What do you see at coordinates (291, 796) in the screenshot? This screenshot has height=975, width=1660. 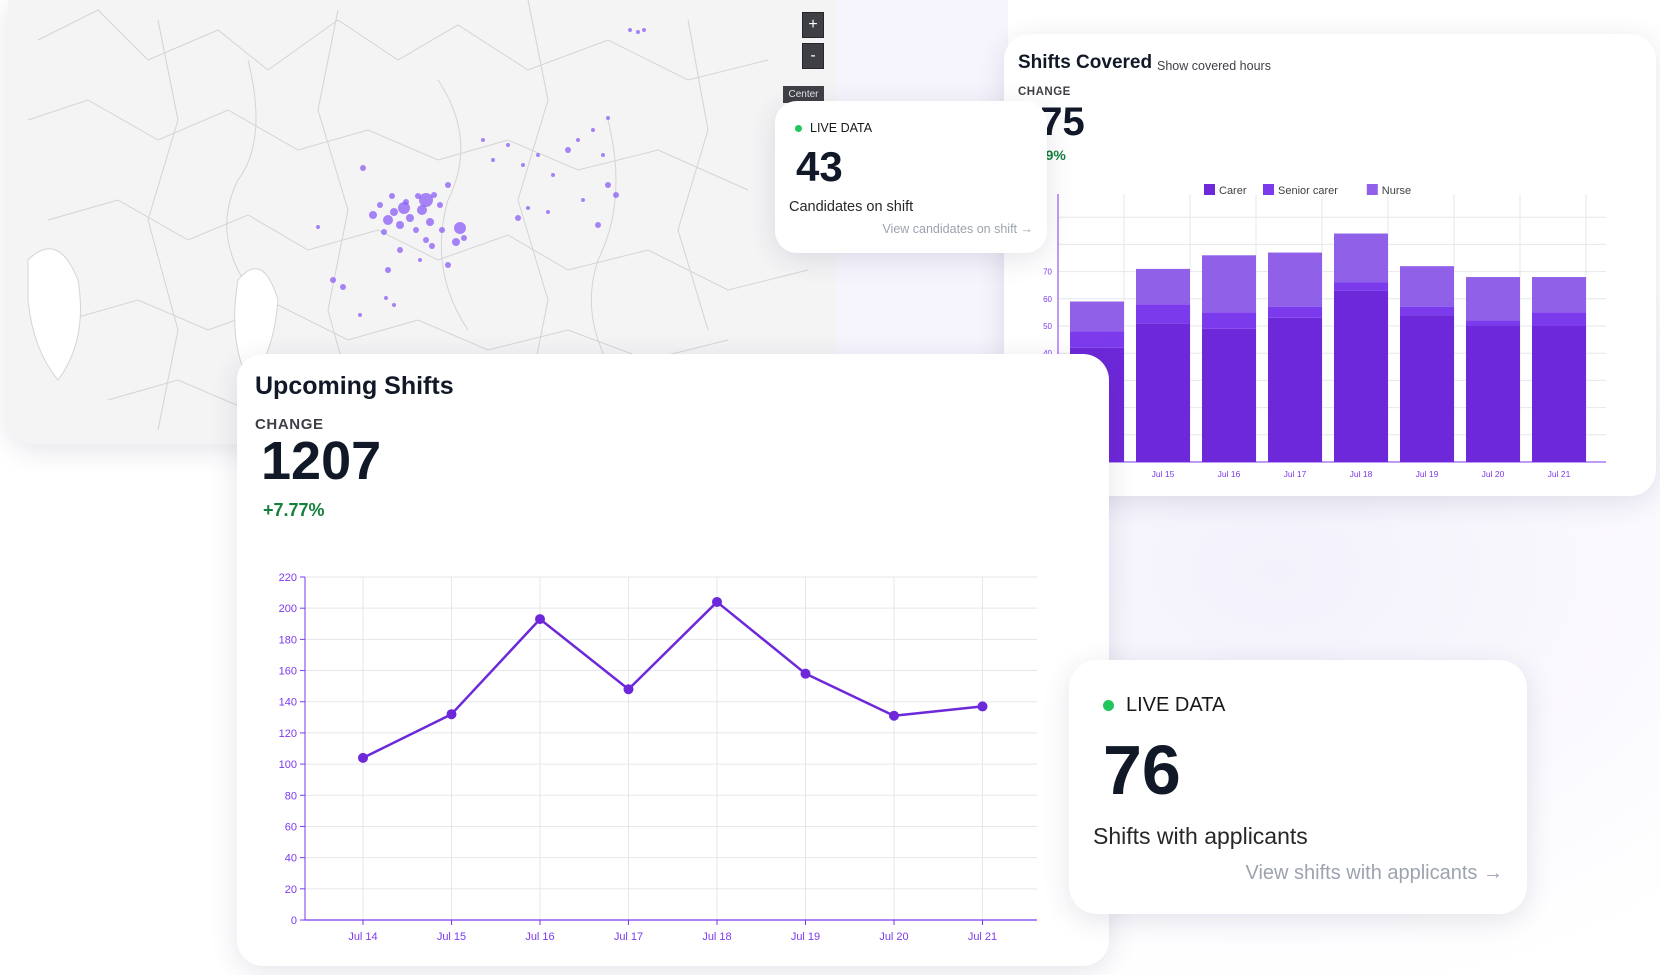 I see `y-tick-label: 80` at bounding box center [291, 796].